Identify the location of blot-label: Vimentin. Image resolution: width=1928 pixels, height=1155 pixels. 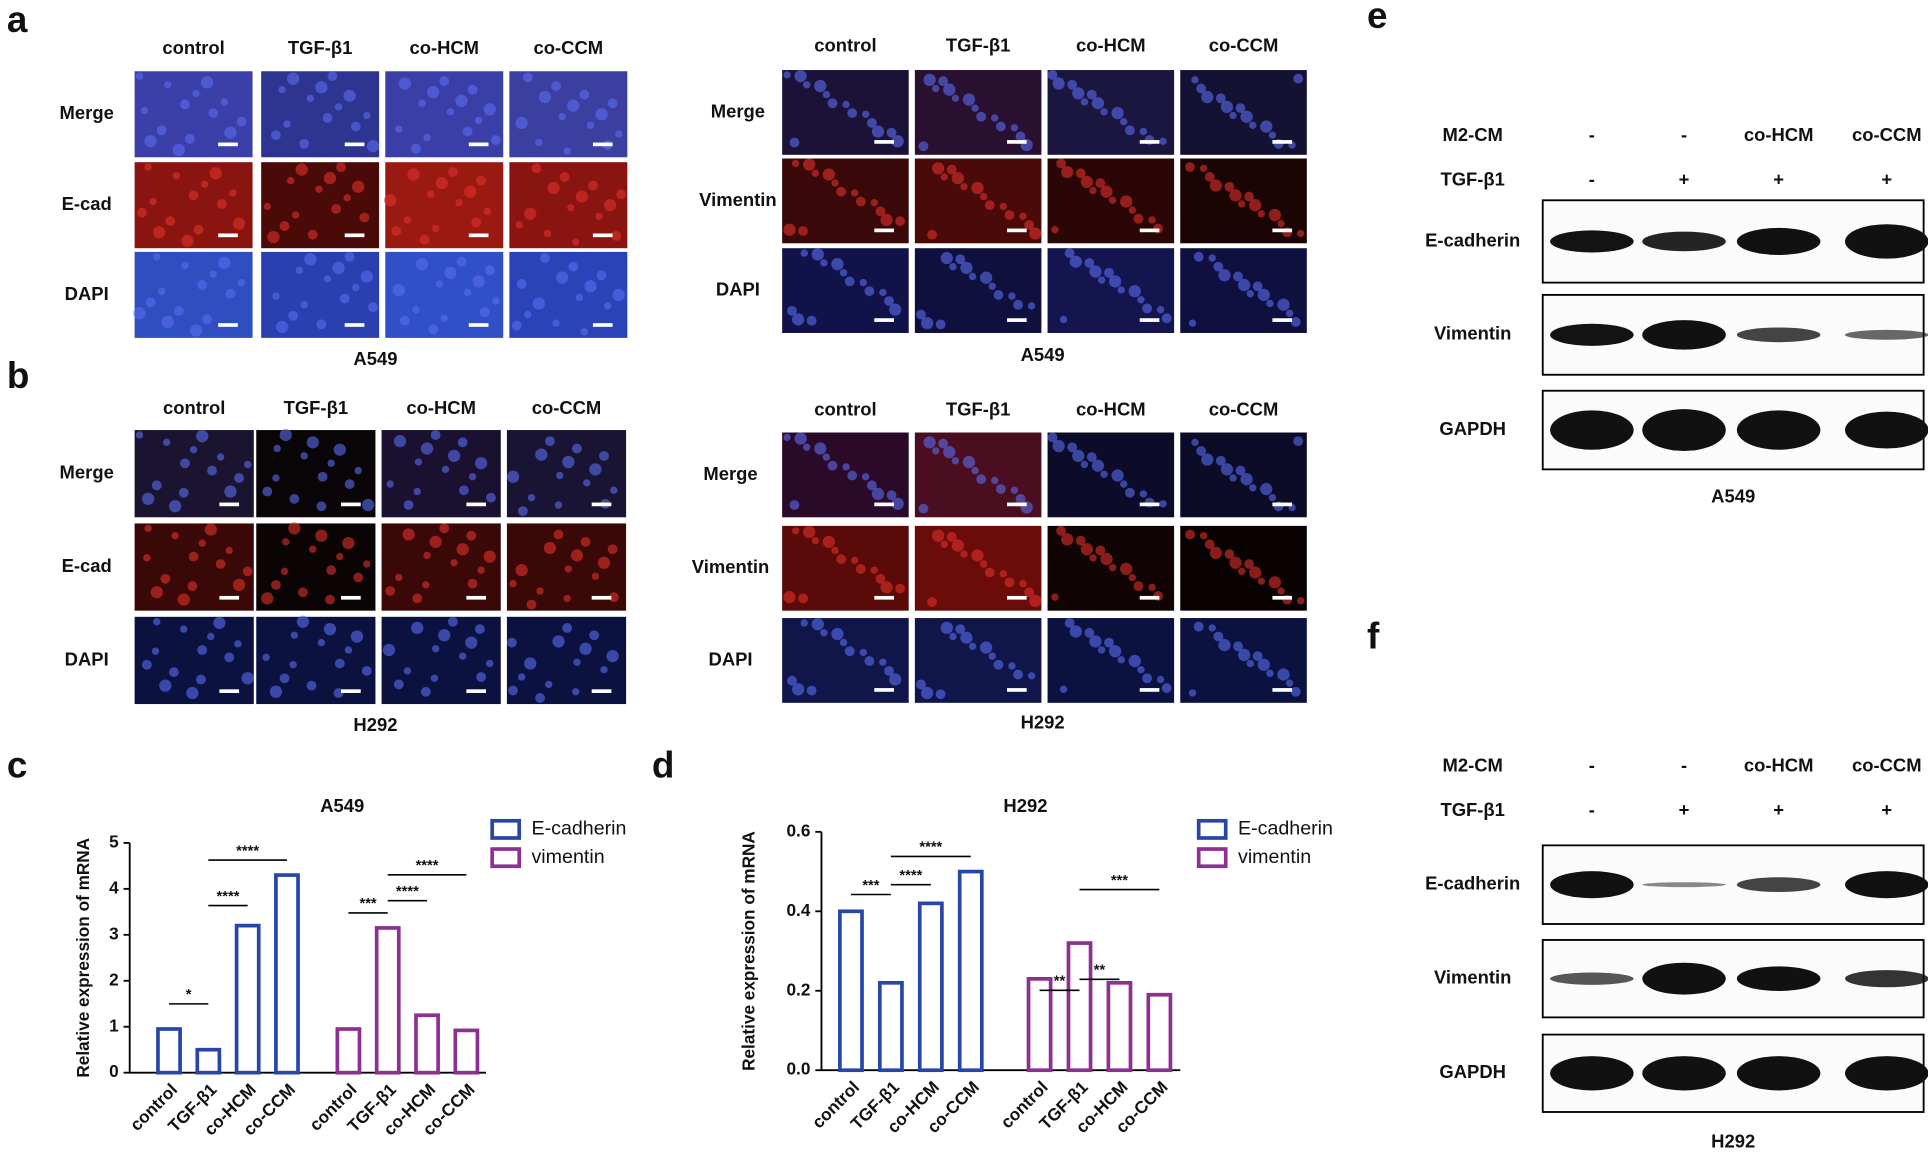
(1472, 977).